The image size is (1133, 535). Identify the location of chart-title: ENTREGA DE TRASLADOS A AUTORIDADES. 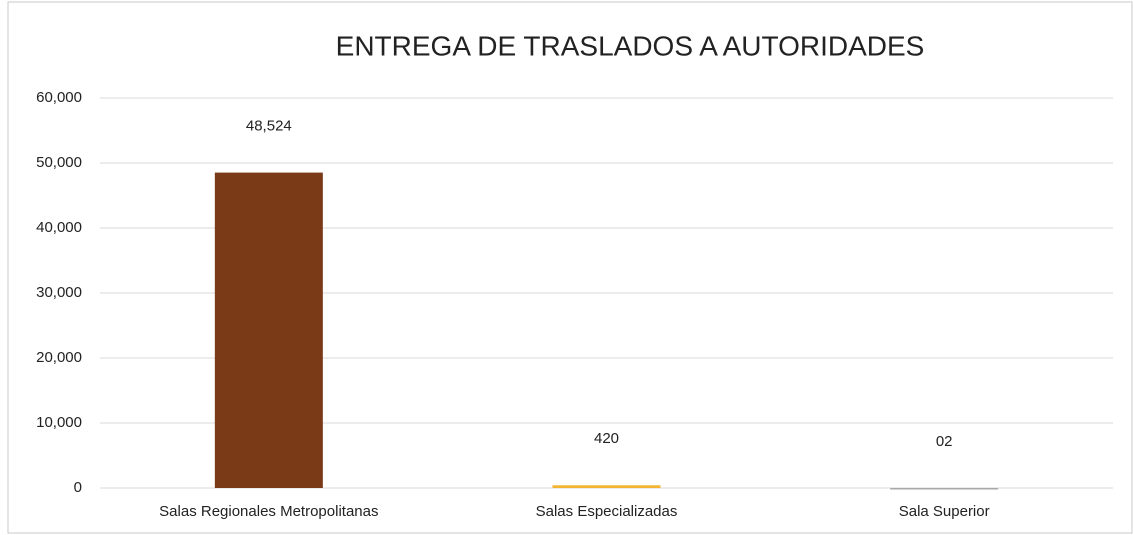
(630, 45).